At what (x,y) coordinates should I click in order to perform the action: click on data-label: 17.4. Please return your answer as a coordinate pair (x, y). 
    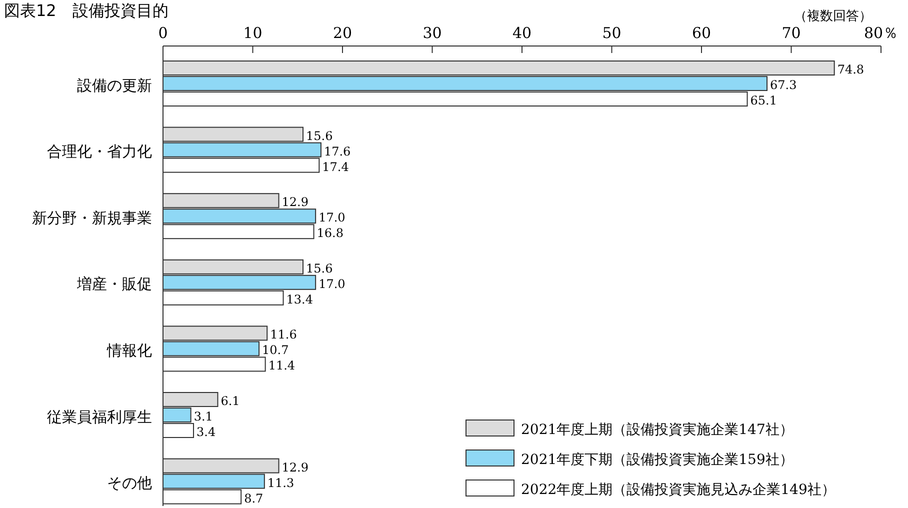
    Looking at the image, I should click on (336, 167).